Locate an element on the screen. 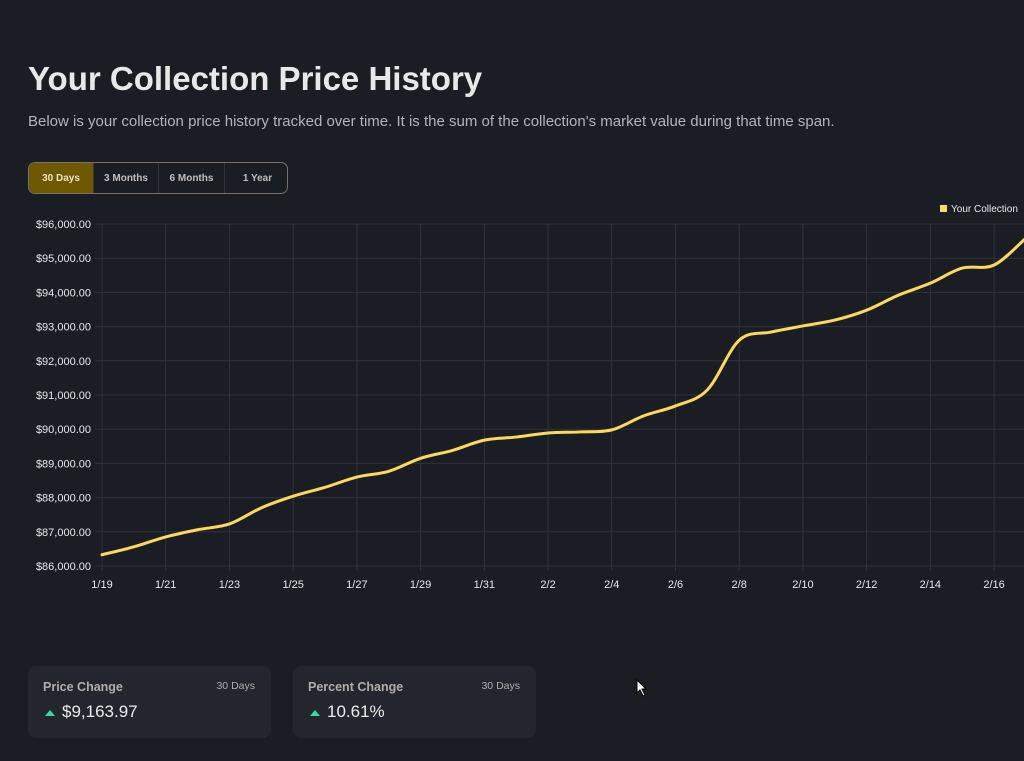 This screenshot has width=1024, height=761. y-tick-label: $89,000.00 is located at coordinates (63, 464).